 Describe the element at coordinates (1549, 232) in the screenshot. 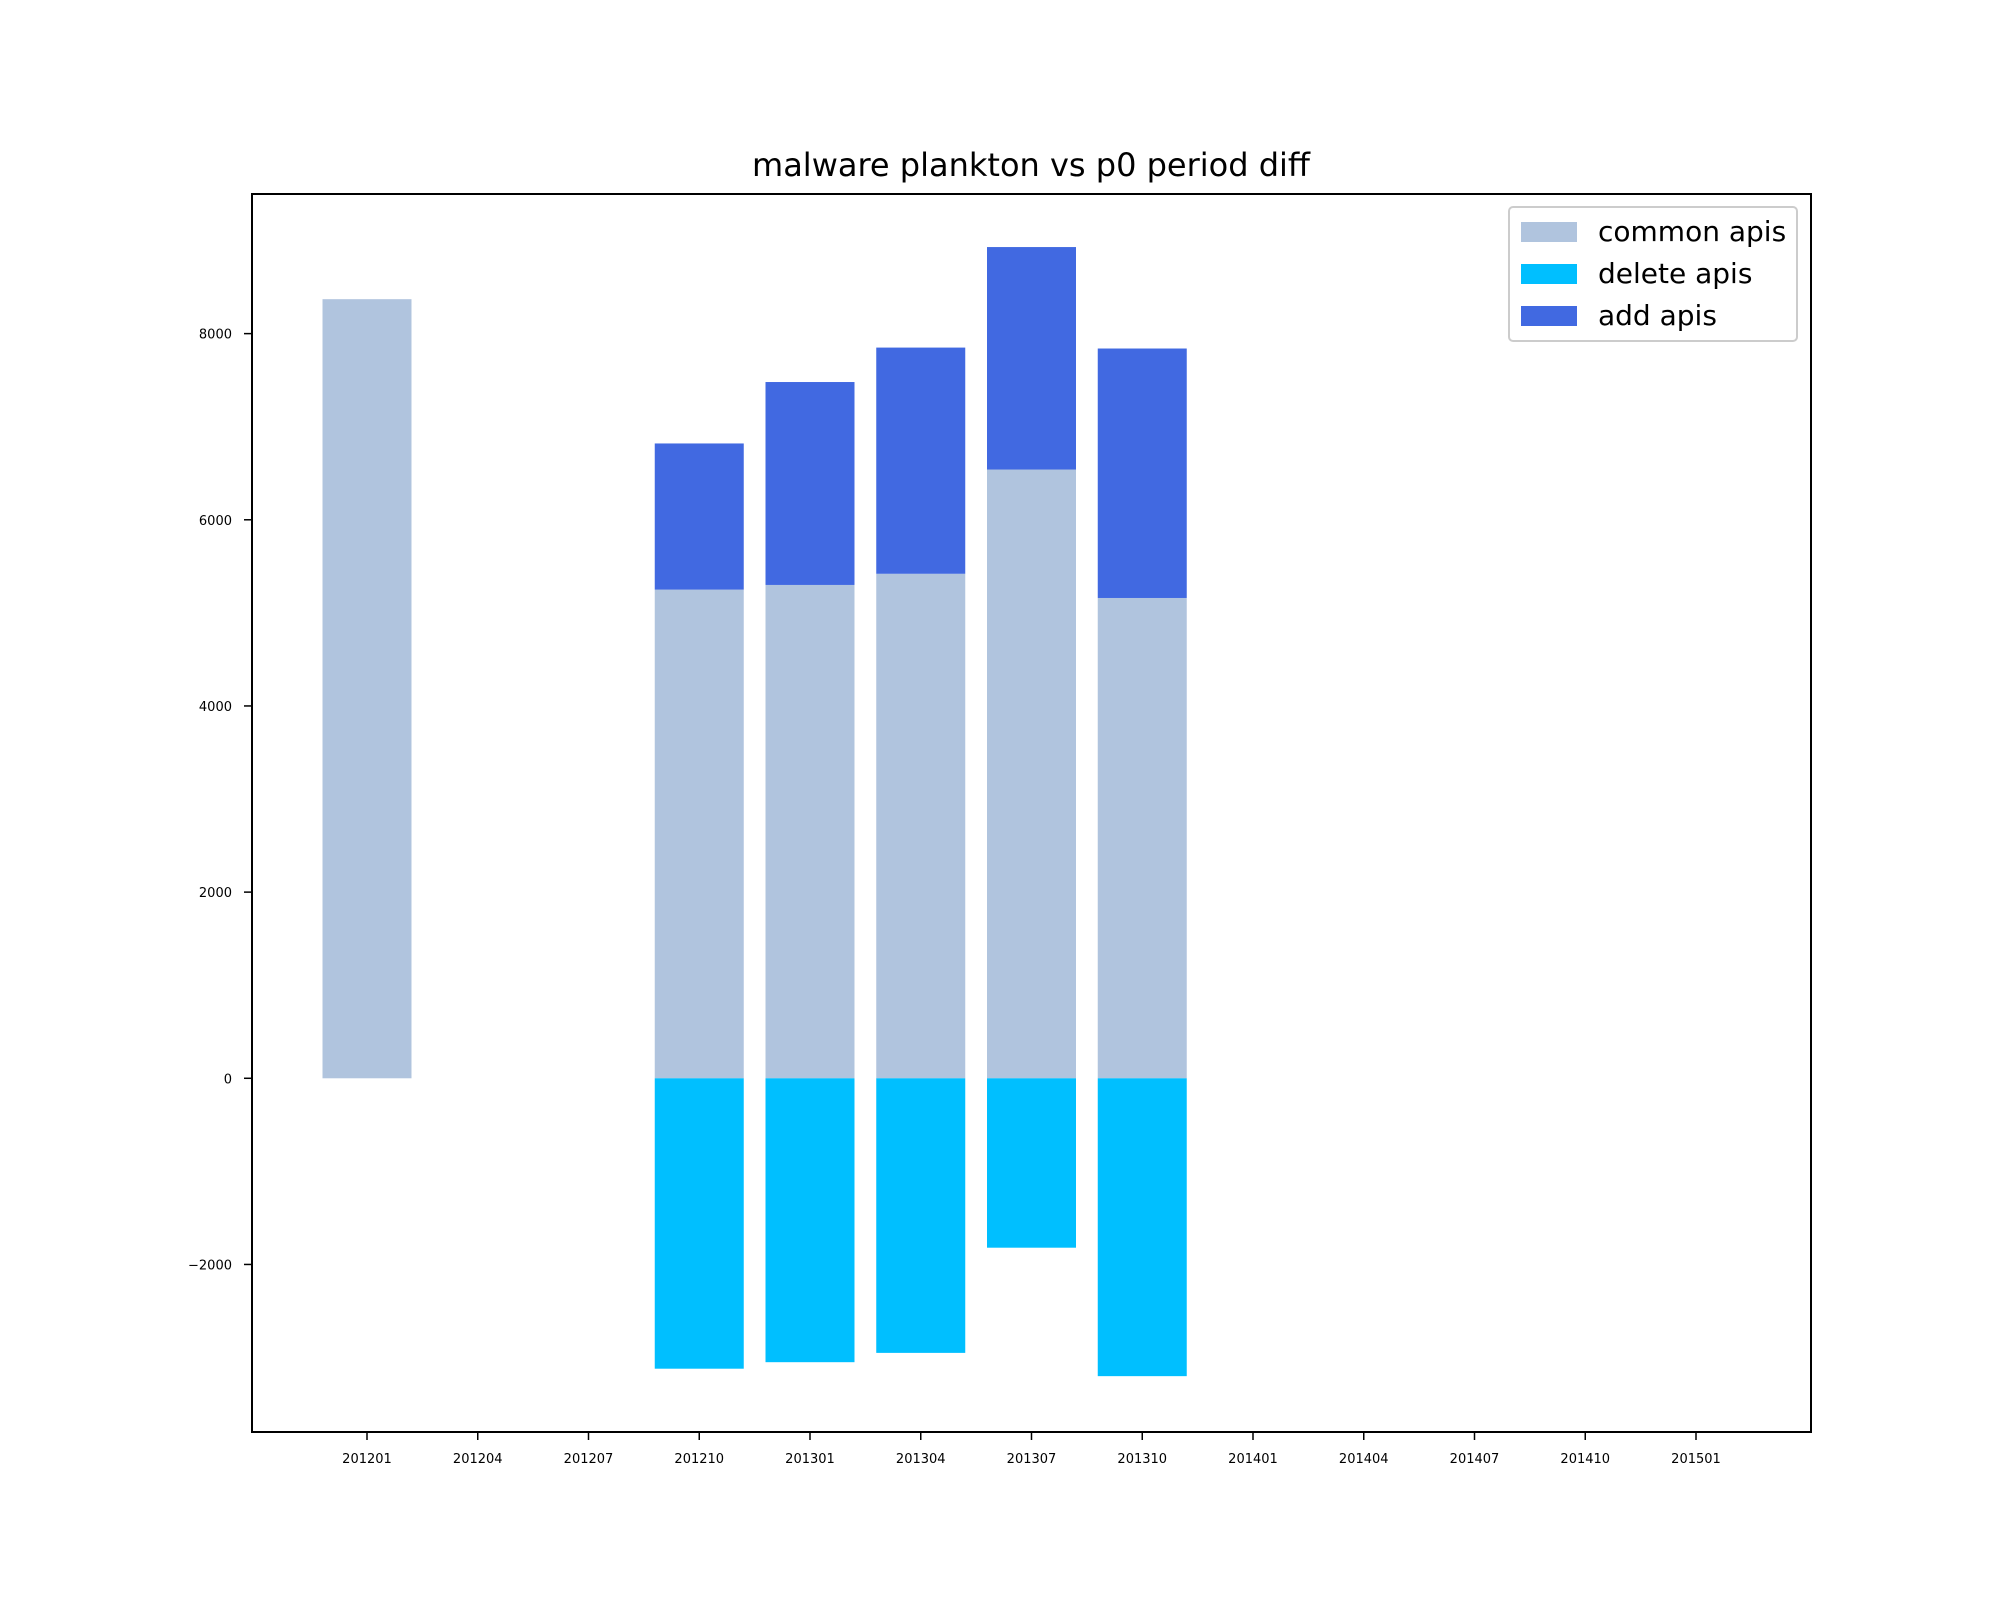

I see `legend-swatch-common-apis` at that location.